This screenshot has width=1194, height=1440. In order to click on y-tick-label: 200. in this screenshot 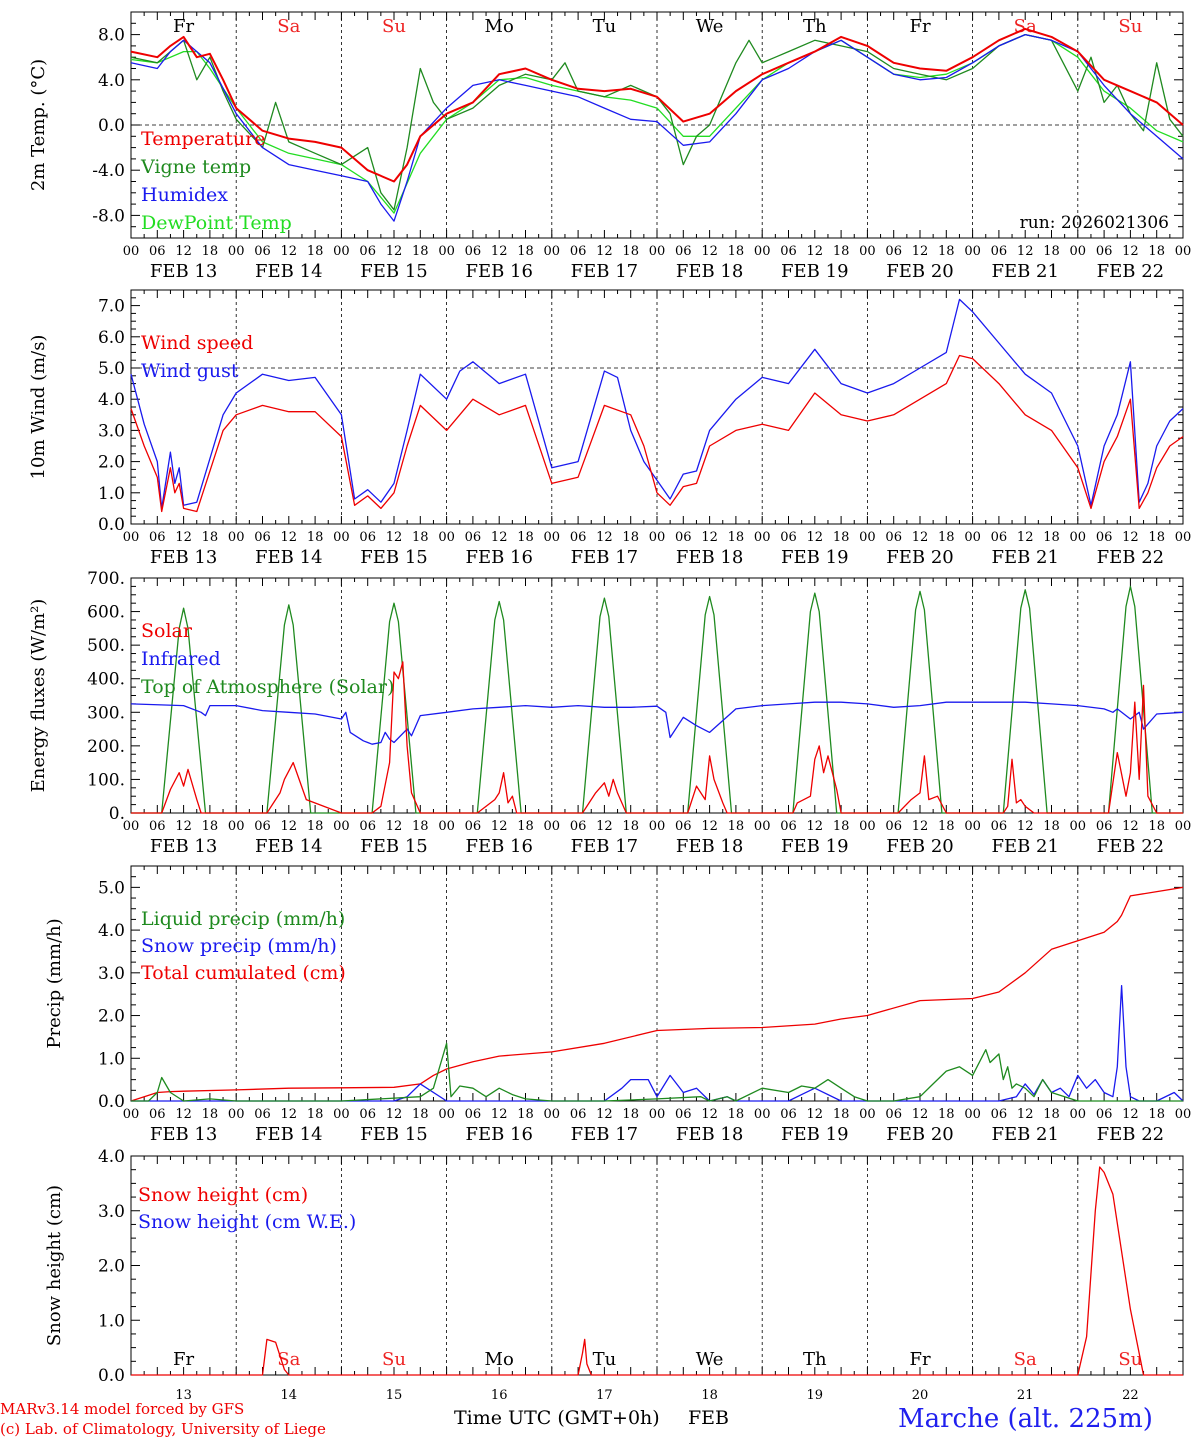, I will do `click(106, 747)`.